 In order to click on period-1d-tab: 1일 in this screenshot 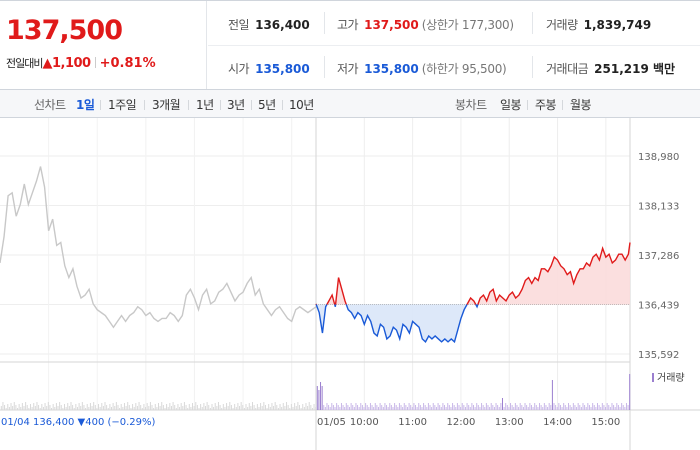, I will do `click(85, 105)`.